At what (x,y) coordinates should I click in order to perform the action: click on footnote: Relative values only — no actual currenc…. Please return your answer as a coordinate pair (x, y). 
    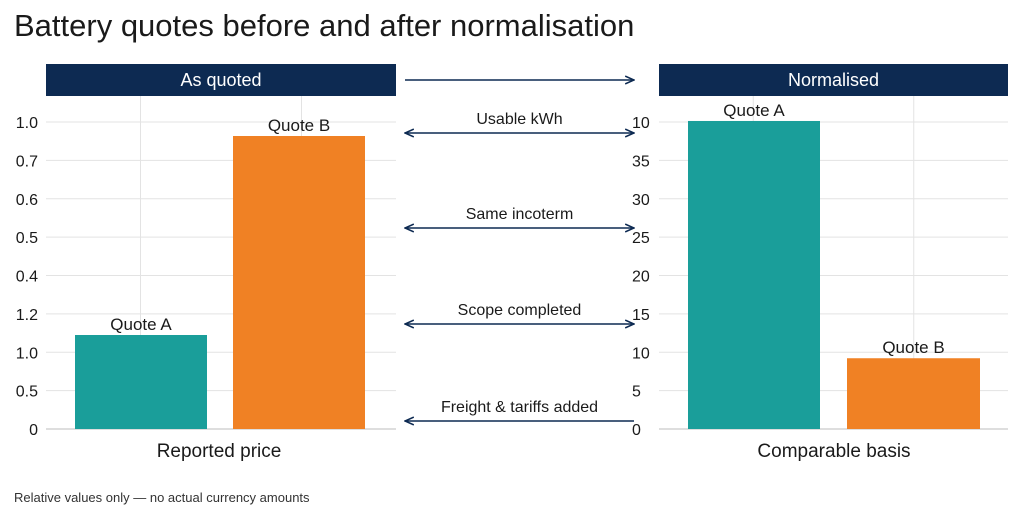
    Looking at the image, I should click on (162, 497).